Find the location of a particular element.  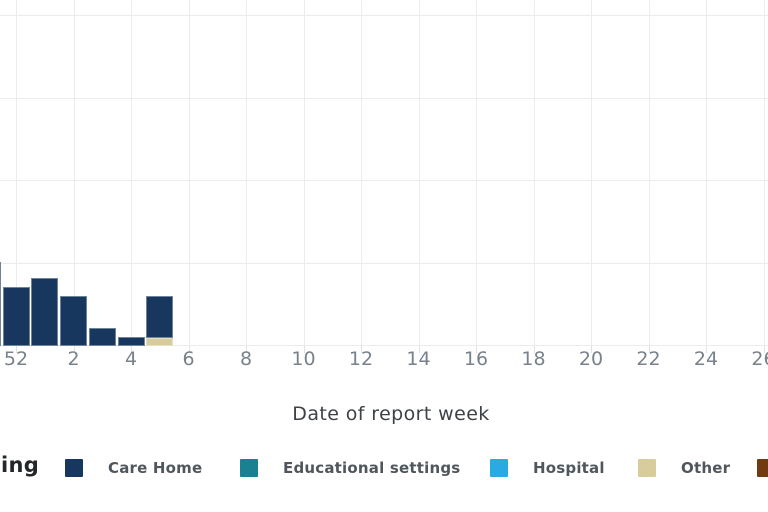

legend-label-hospital: Hospital is located at coordinates (569, 468).